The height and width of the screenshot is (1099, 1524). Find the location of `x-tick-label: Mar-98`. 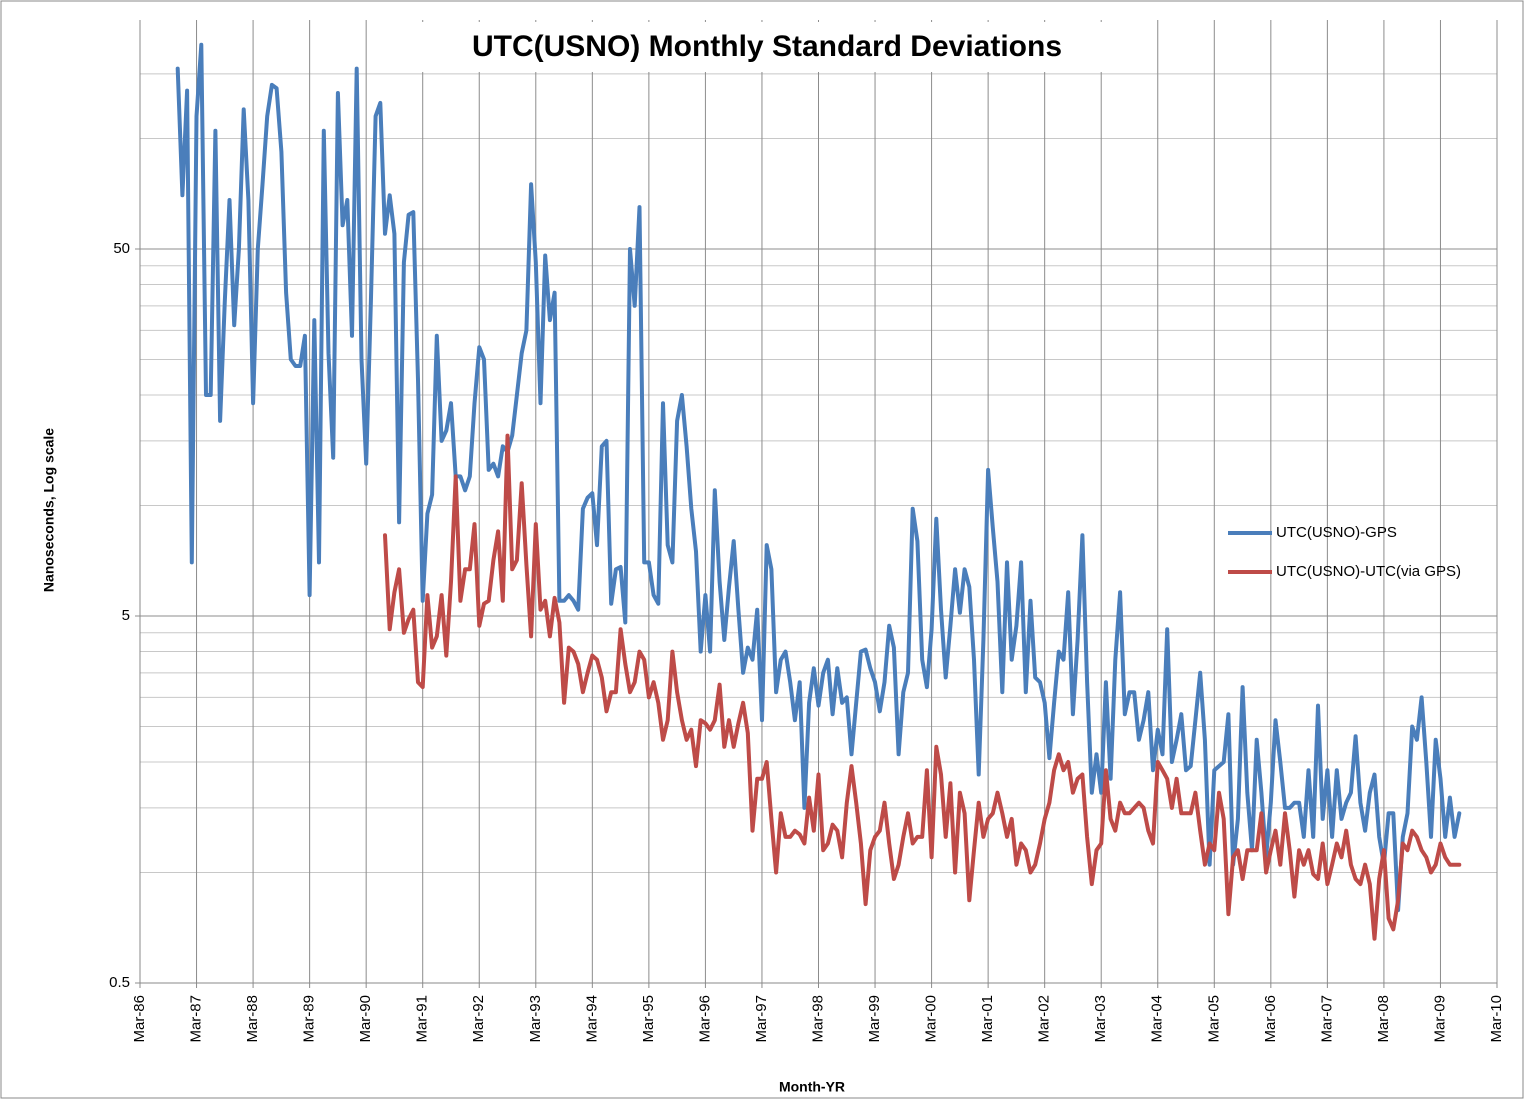

x-tick-label: Mar-98 is located at coordinates (817, 1019).